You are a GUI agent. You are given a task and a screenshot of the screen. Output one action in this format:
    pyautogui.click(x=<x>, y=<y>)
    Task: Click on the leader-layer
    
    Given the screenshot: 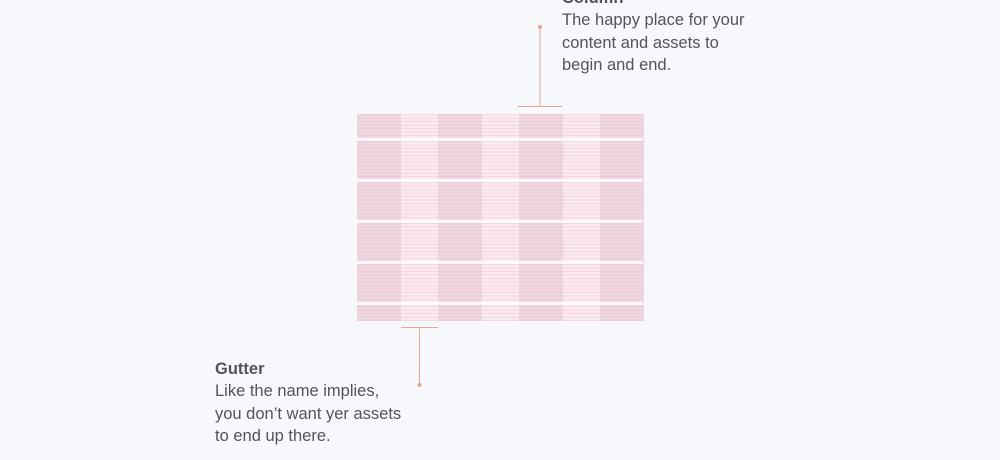 What is the action you would take?
    pyautogui.click(x=481, y=206)
    